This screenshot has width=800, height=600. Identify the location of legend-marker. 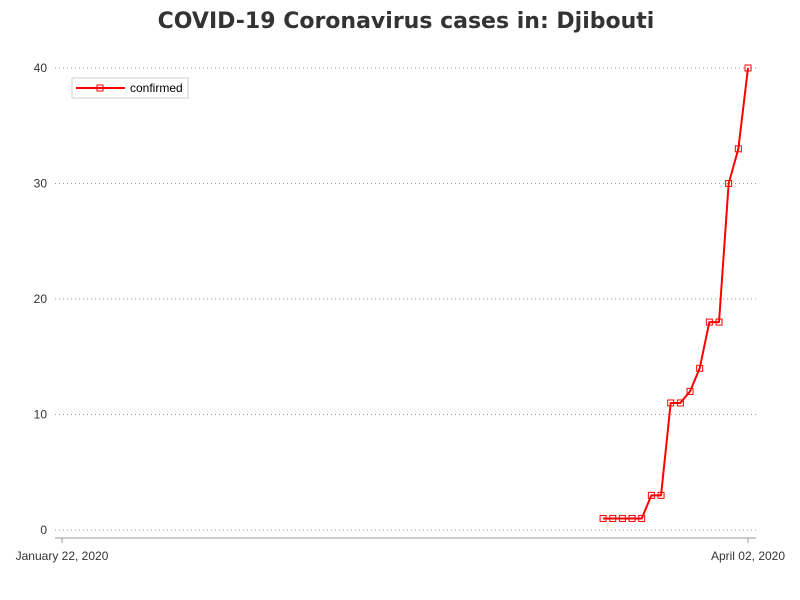
(100, 88).